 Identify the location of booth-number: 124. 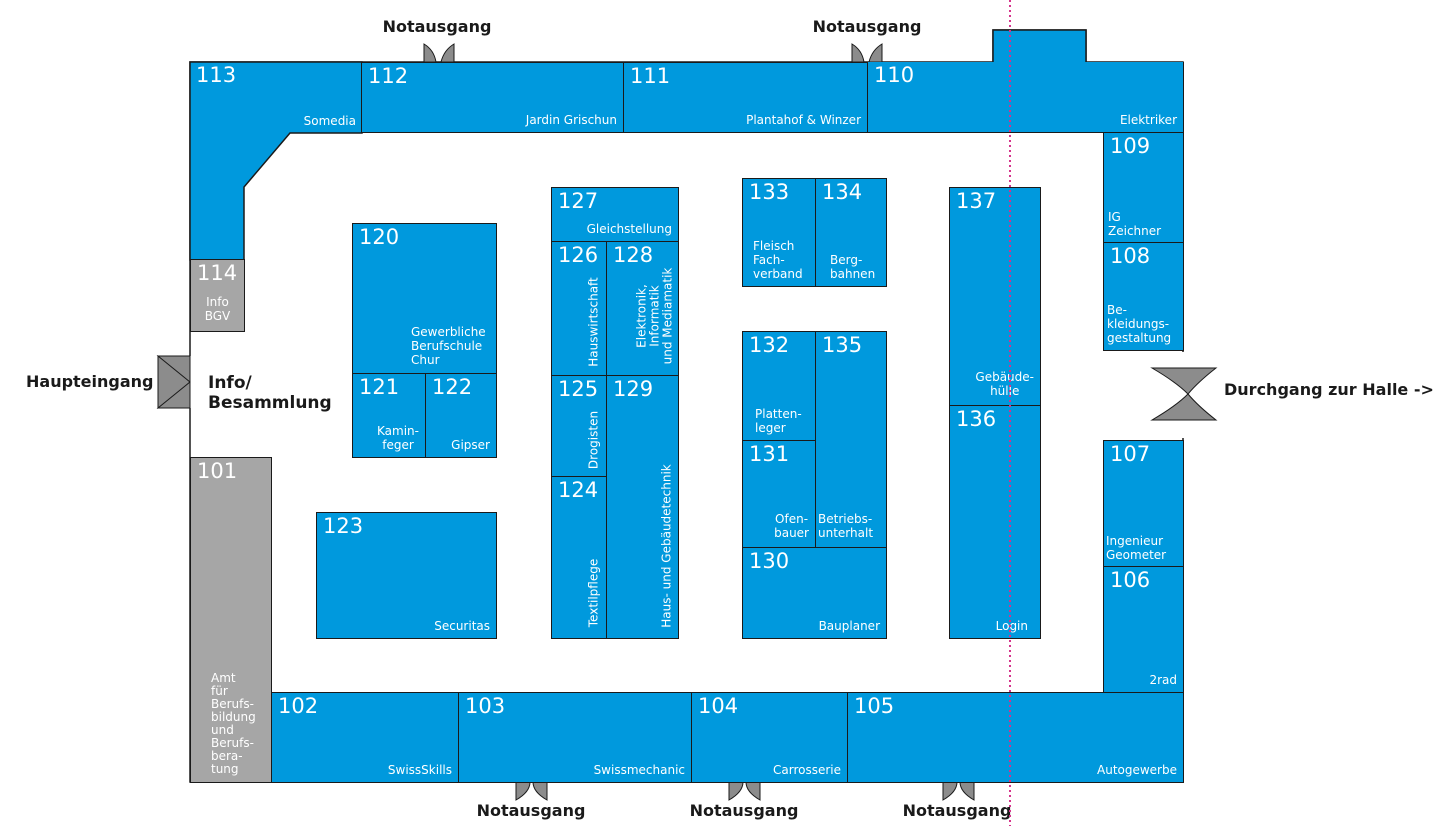
(578, 490).